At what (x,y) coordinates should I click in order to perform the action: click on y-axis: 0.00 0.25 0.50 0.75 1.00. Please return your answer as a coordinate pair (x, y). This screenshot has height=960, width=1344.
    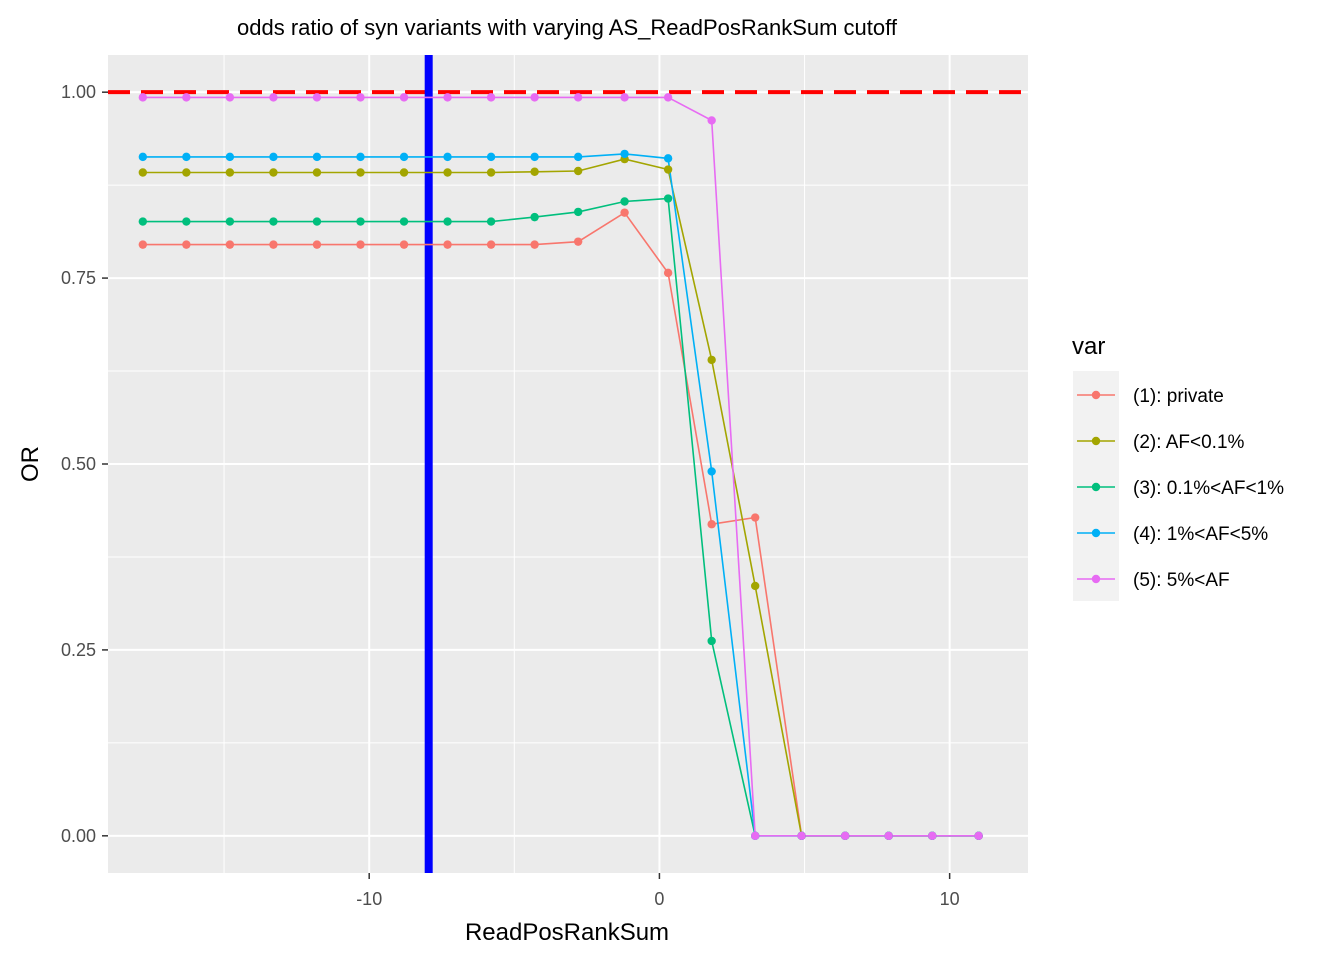
    Looking at the image, I should click on (84, 464).